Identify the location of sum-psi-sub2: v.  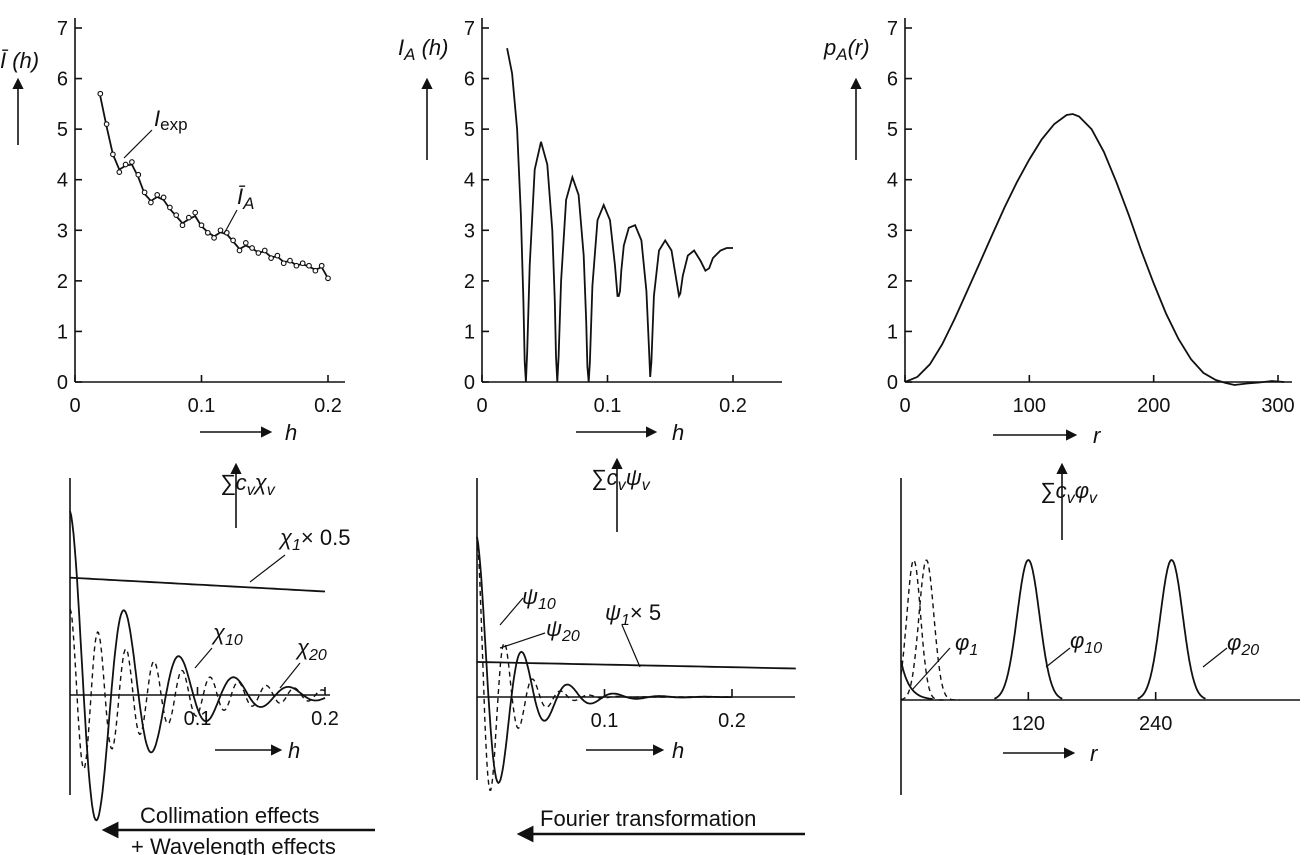
(646, 485).